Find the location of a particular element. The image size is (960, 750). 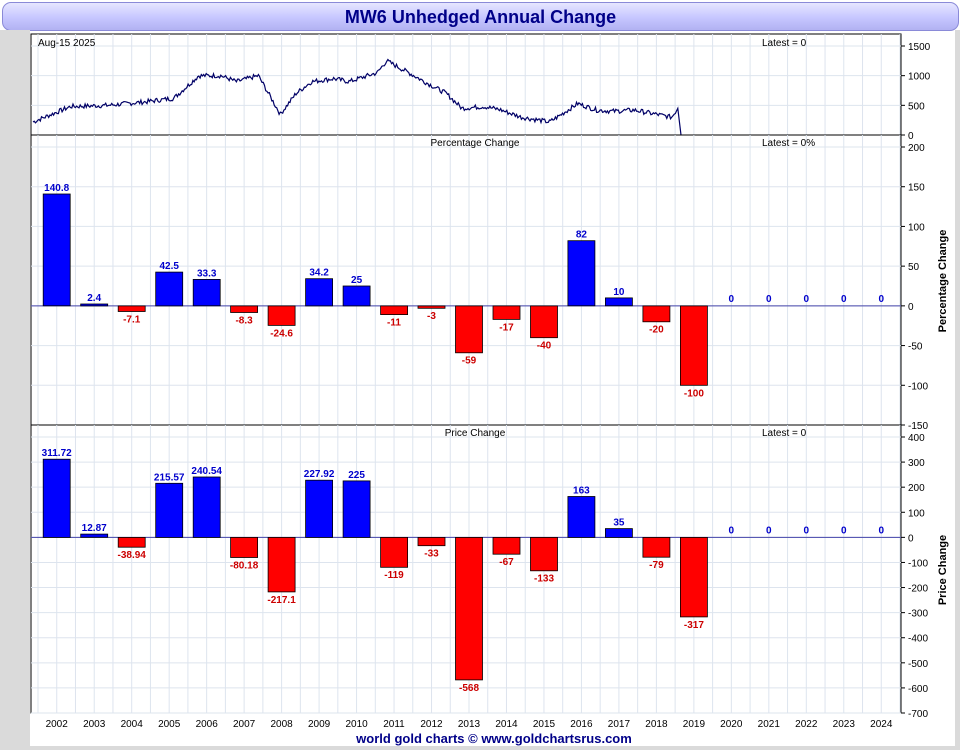

percentage-data-label: -24.6 is located at coordinates (281, 333).